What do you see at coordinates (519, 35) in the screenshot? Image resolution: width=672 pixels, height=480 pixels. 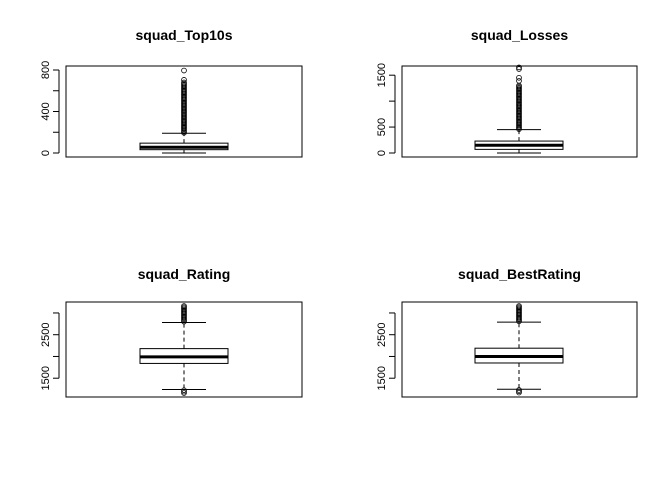 I see `panel-title: squad_Losses` at bounding box center [519, 35].